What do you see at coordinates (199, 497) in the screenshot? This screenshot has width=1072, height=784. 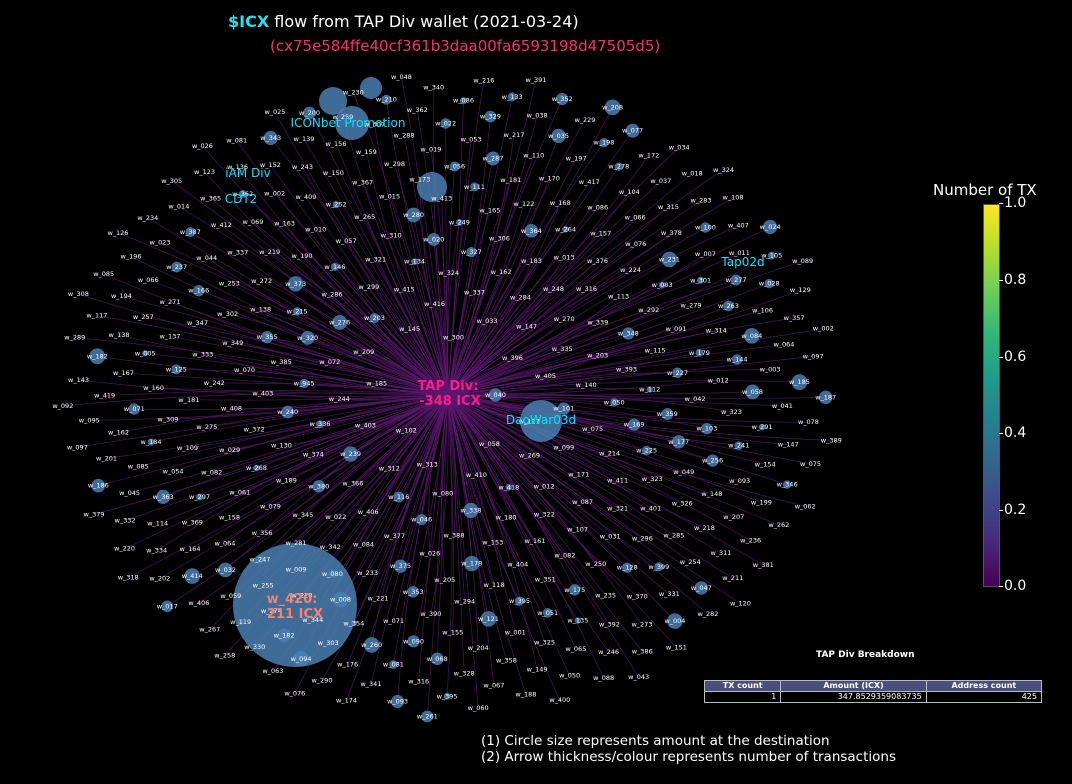 I see `node-label: w_297` at bounding box center [199, 497].